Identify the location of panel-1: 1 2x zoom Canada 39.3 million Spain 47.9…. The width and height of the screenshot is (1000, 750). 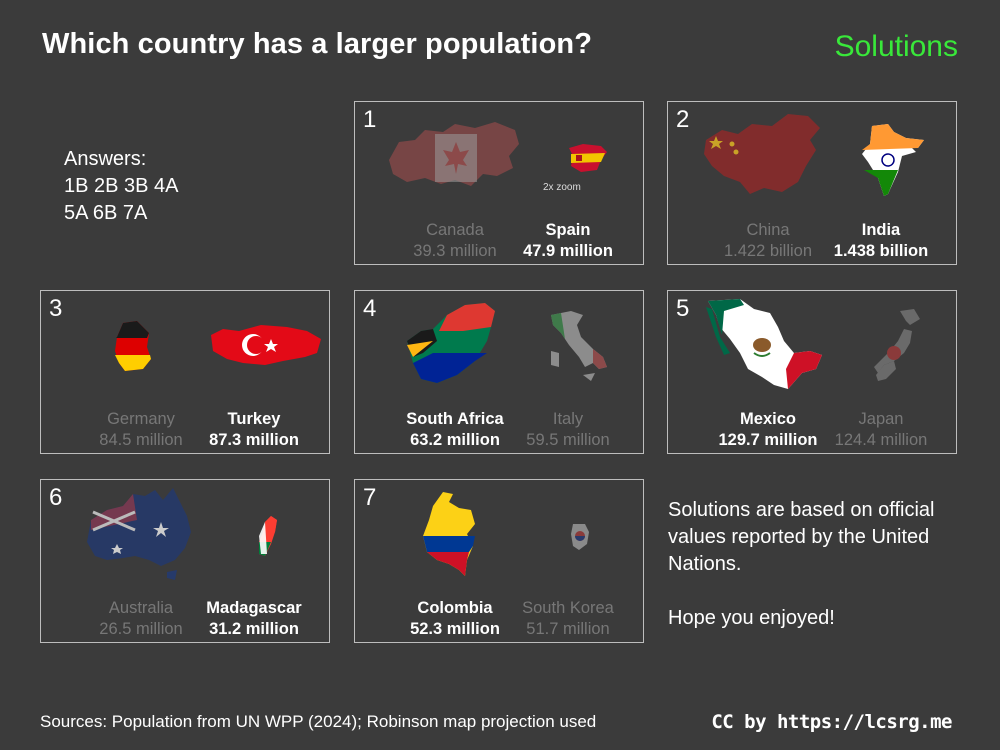
(499, 183).